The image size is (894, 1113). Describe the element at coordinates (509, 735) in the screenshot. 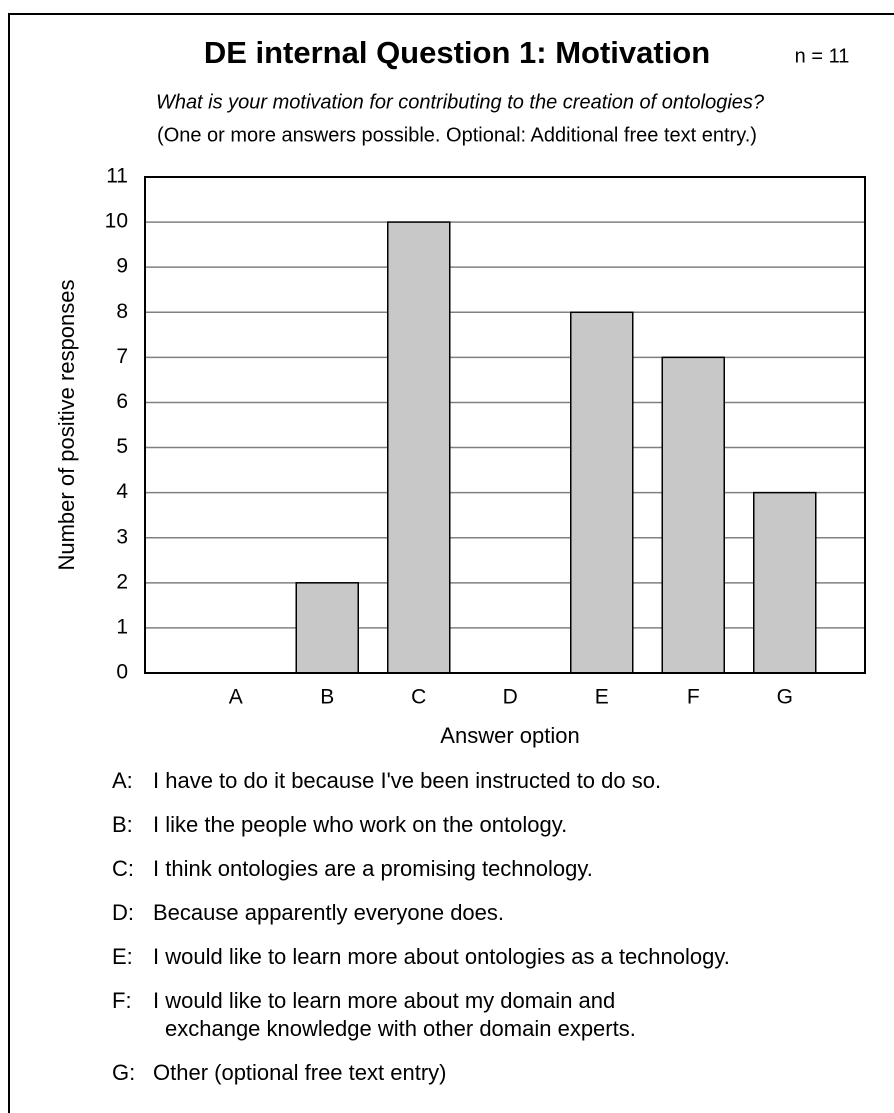

I see `x-axis-label: Answer option` at that location.